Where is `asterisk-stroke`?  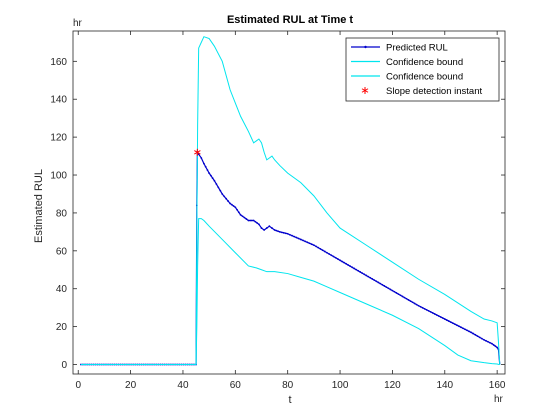 asterisk-stroke is located at coordinates (197, 152).